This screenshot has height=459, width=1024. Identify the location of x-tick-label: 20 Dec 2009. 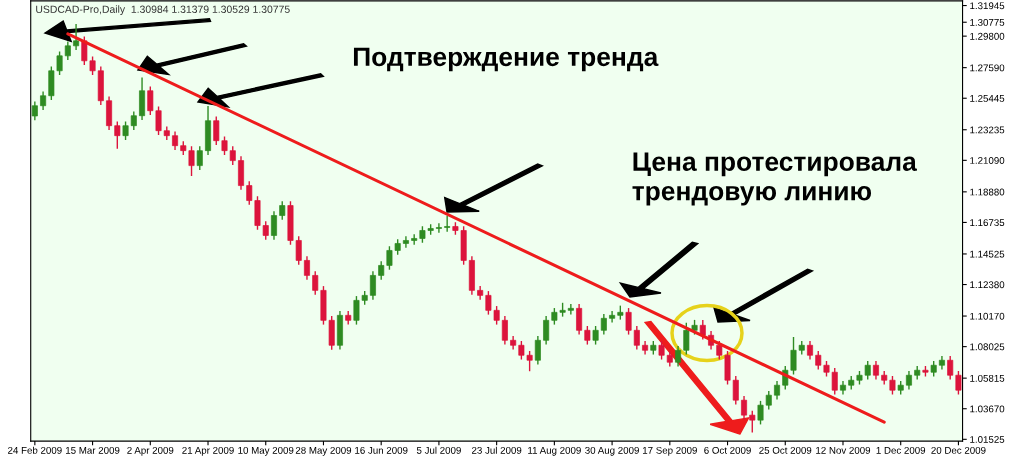
(958, 450).